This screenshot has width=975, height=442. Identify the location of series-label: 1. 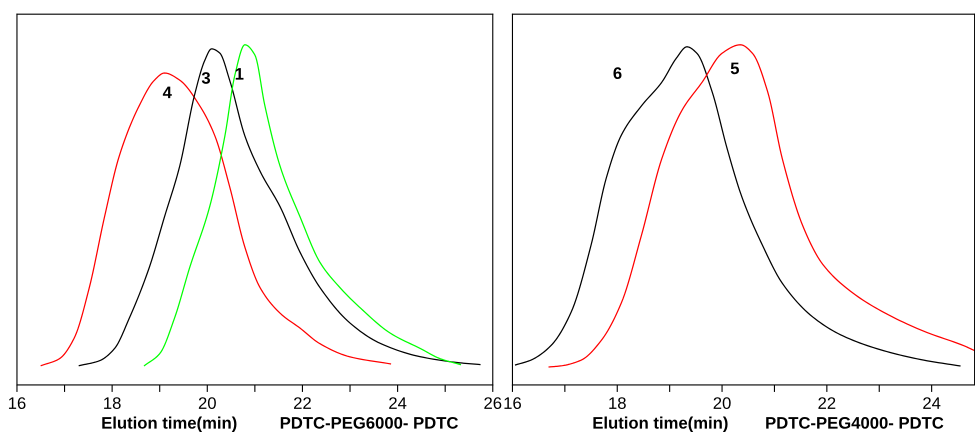
(240, 74).